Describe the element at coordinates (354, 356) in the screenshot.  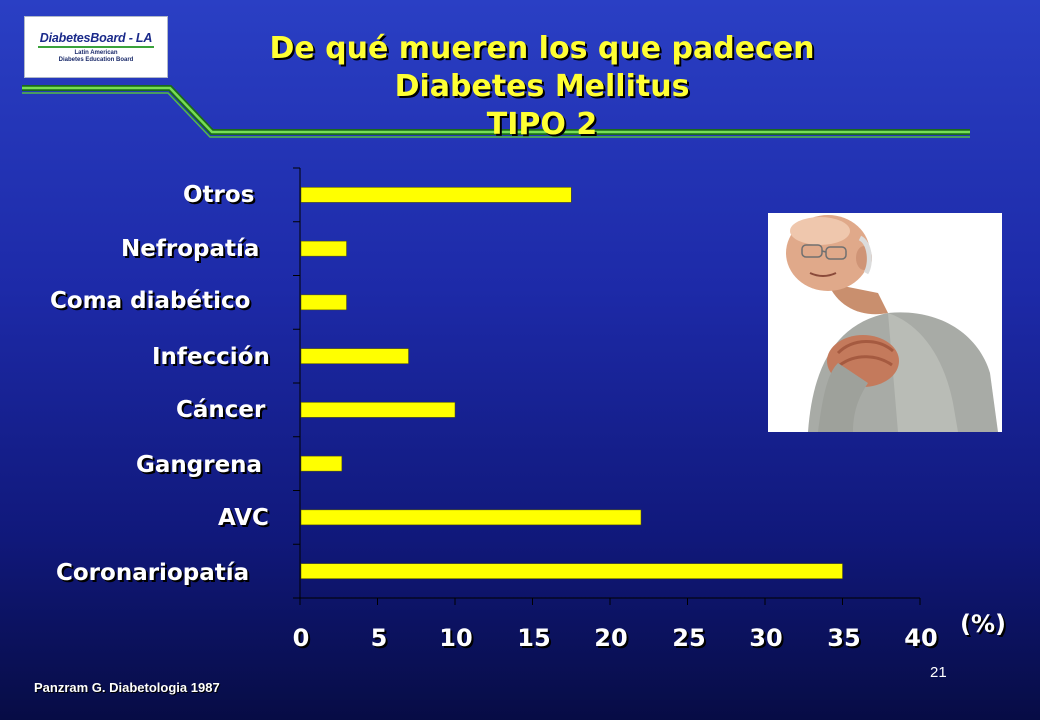
I see `bar-infeccion` at that location.